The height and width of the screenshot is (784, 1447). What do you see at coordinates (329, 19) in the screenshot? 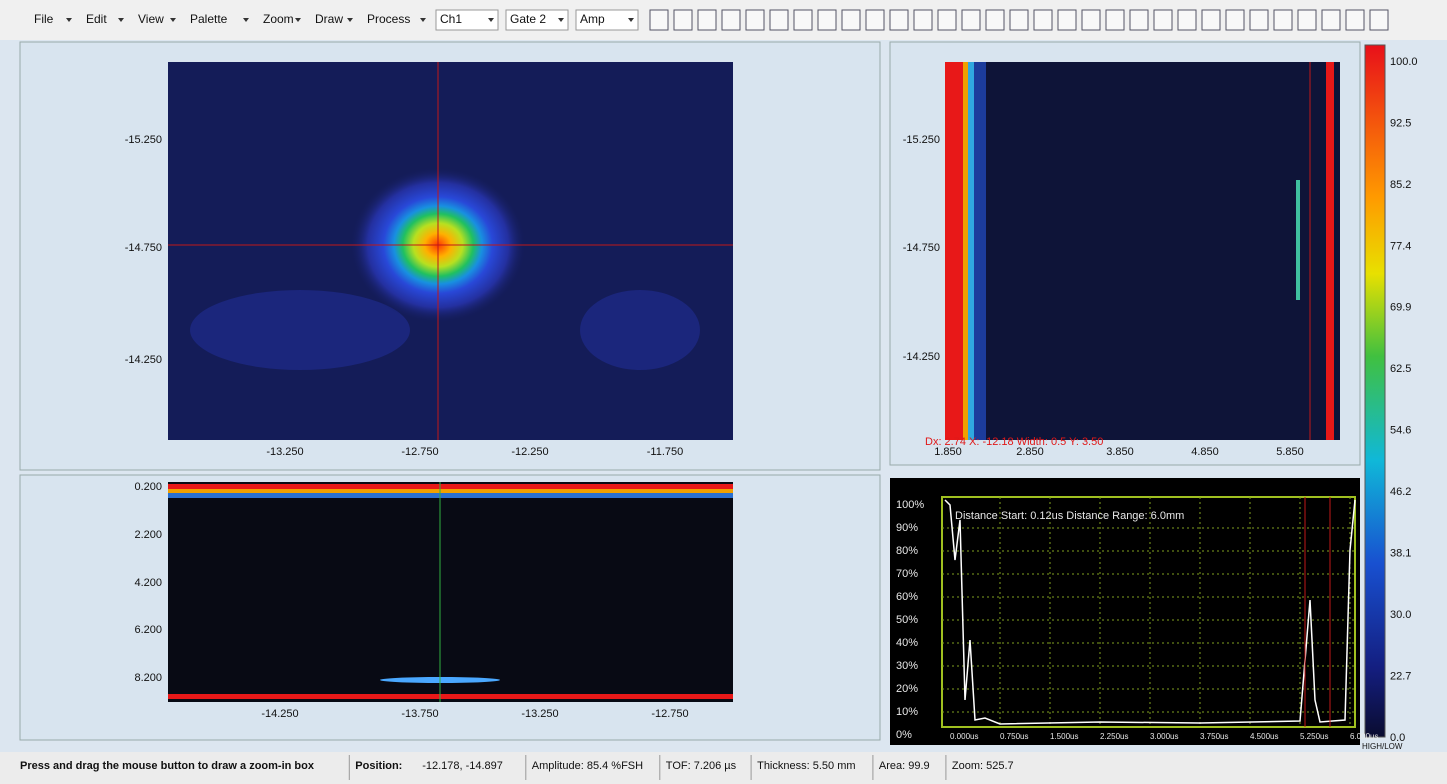
I see `menu-item: Draw` at bounding box center [329, 19].